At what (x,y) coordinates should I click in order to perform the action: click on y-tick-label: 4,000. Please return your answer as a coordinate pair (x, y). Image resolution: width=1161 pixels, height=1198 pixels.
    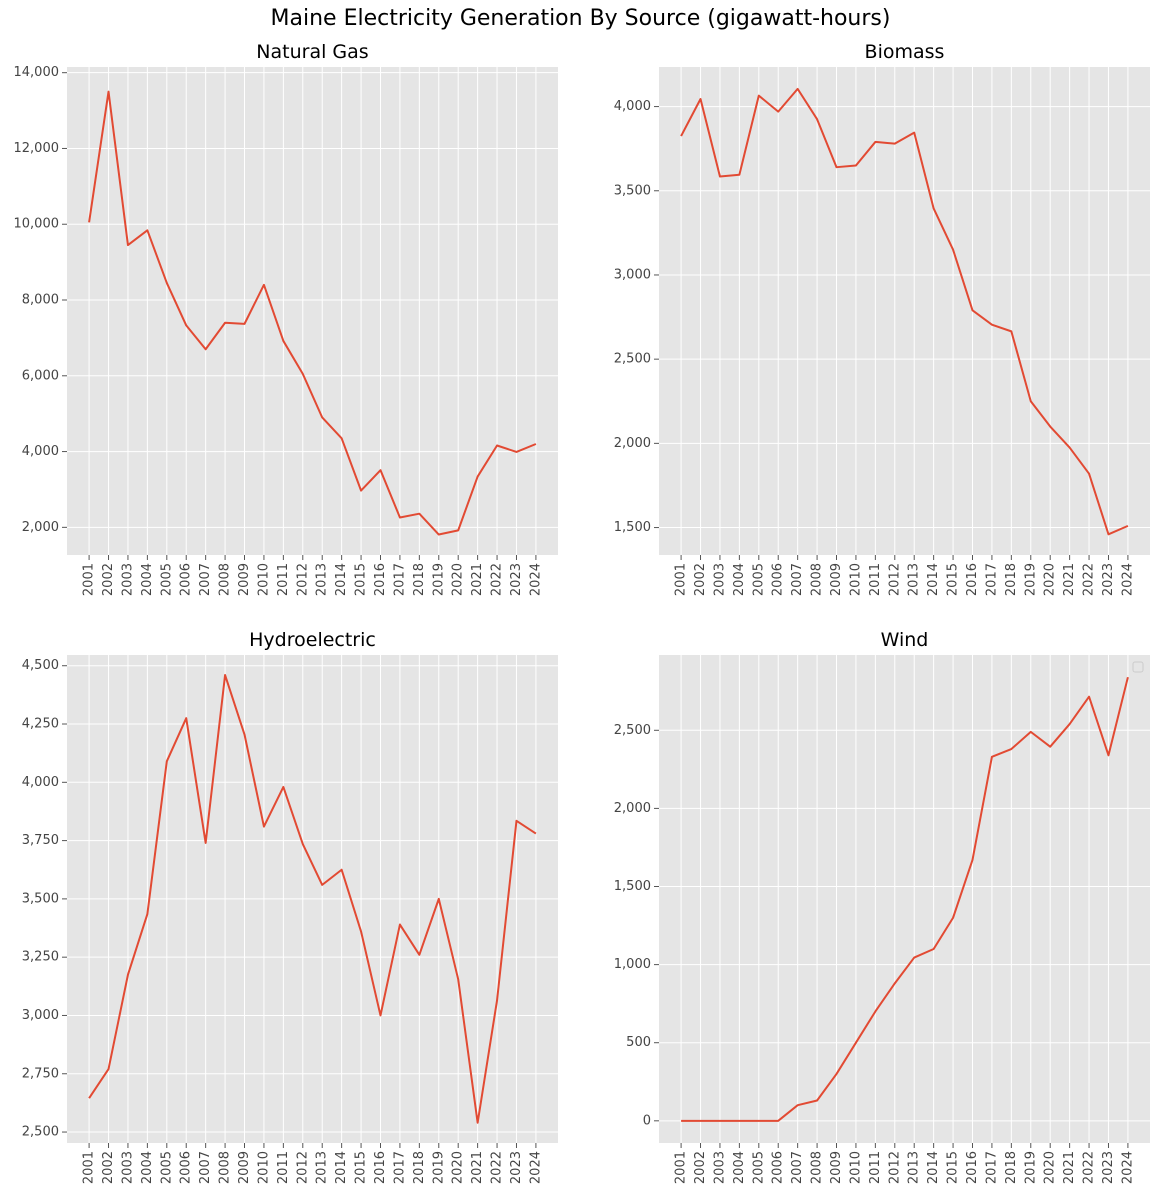
    Looking at the image, I should click on (40, 451).